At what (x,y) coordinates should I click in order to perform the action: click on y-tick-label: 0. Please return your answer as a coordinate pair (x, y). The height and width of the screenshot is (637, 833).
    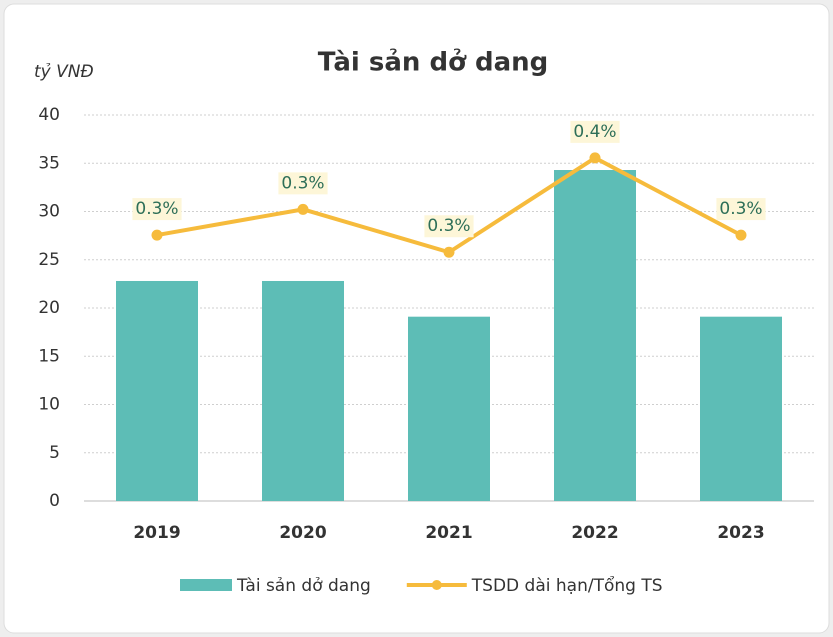
    Looking at the image, I should click on (54, 501).